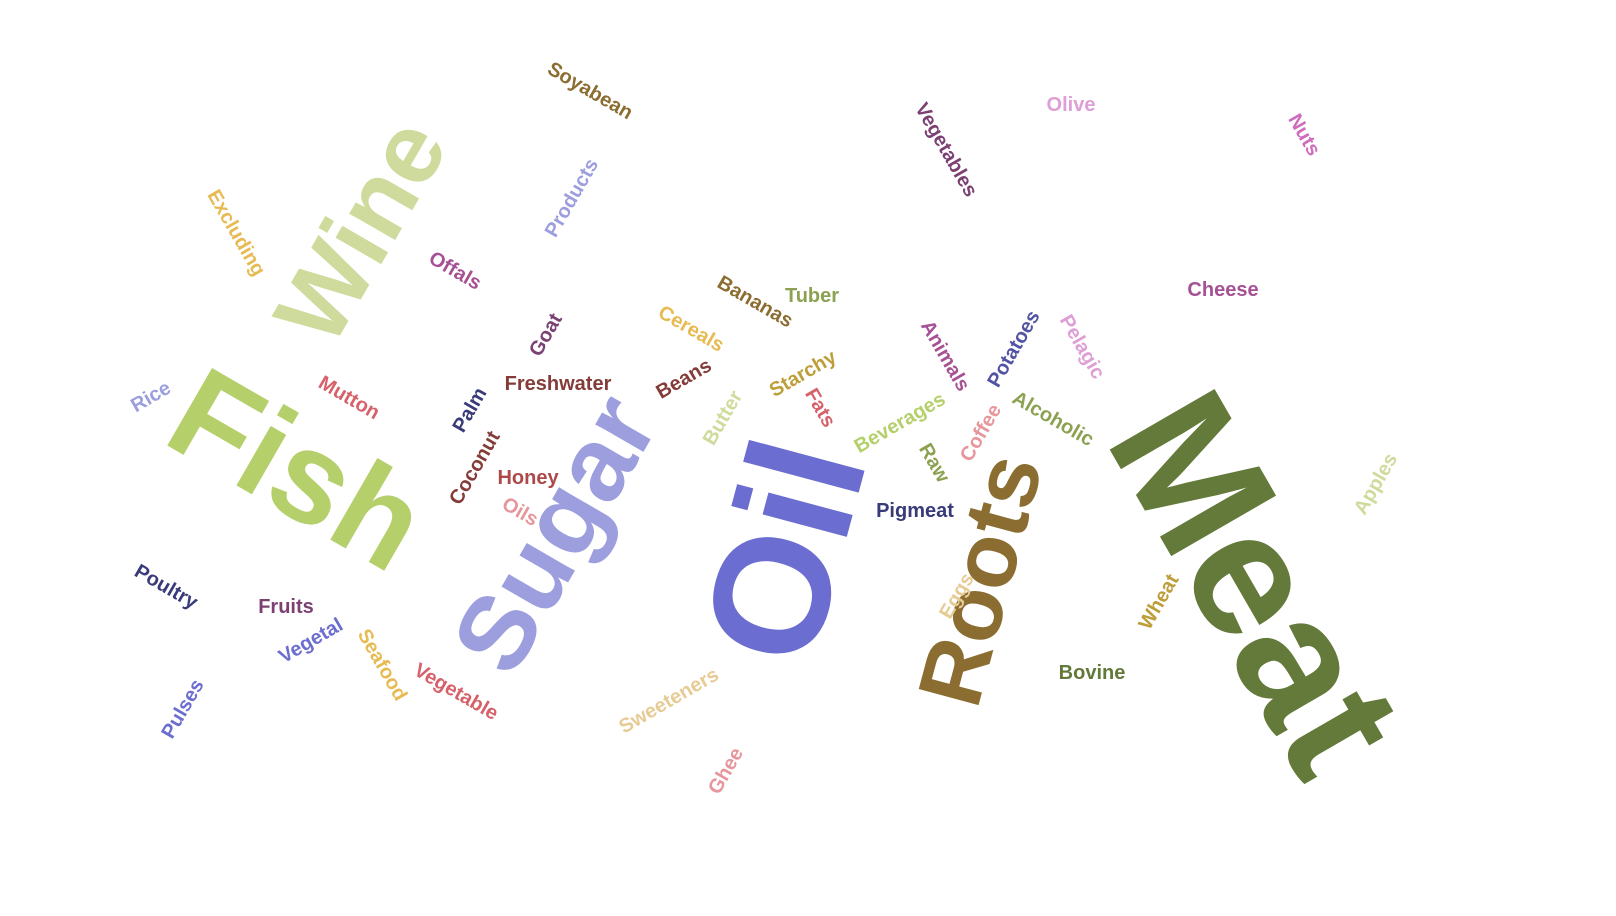 The image size is (1616, 916). I want to click on word-wine: Wine, so click(361, 231).